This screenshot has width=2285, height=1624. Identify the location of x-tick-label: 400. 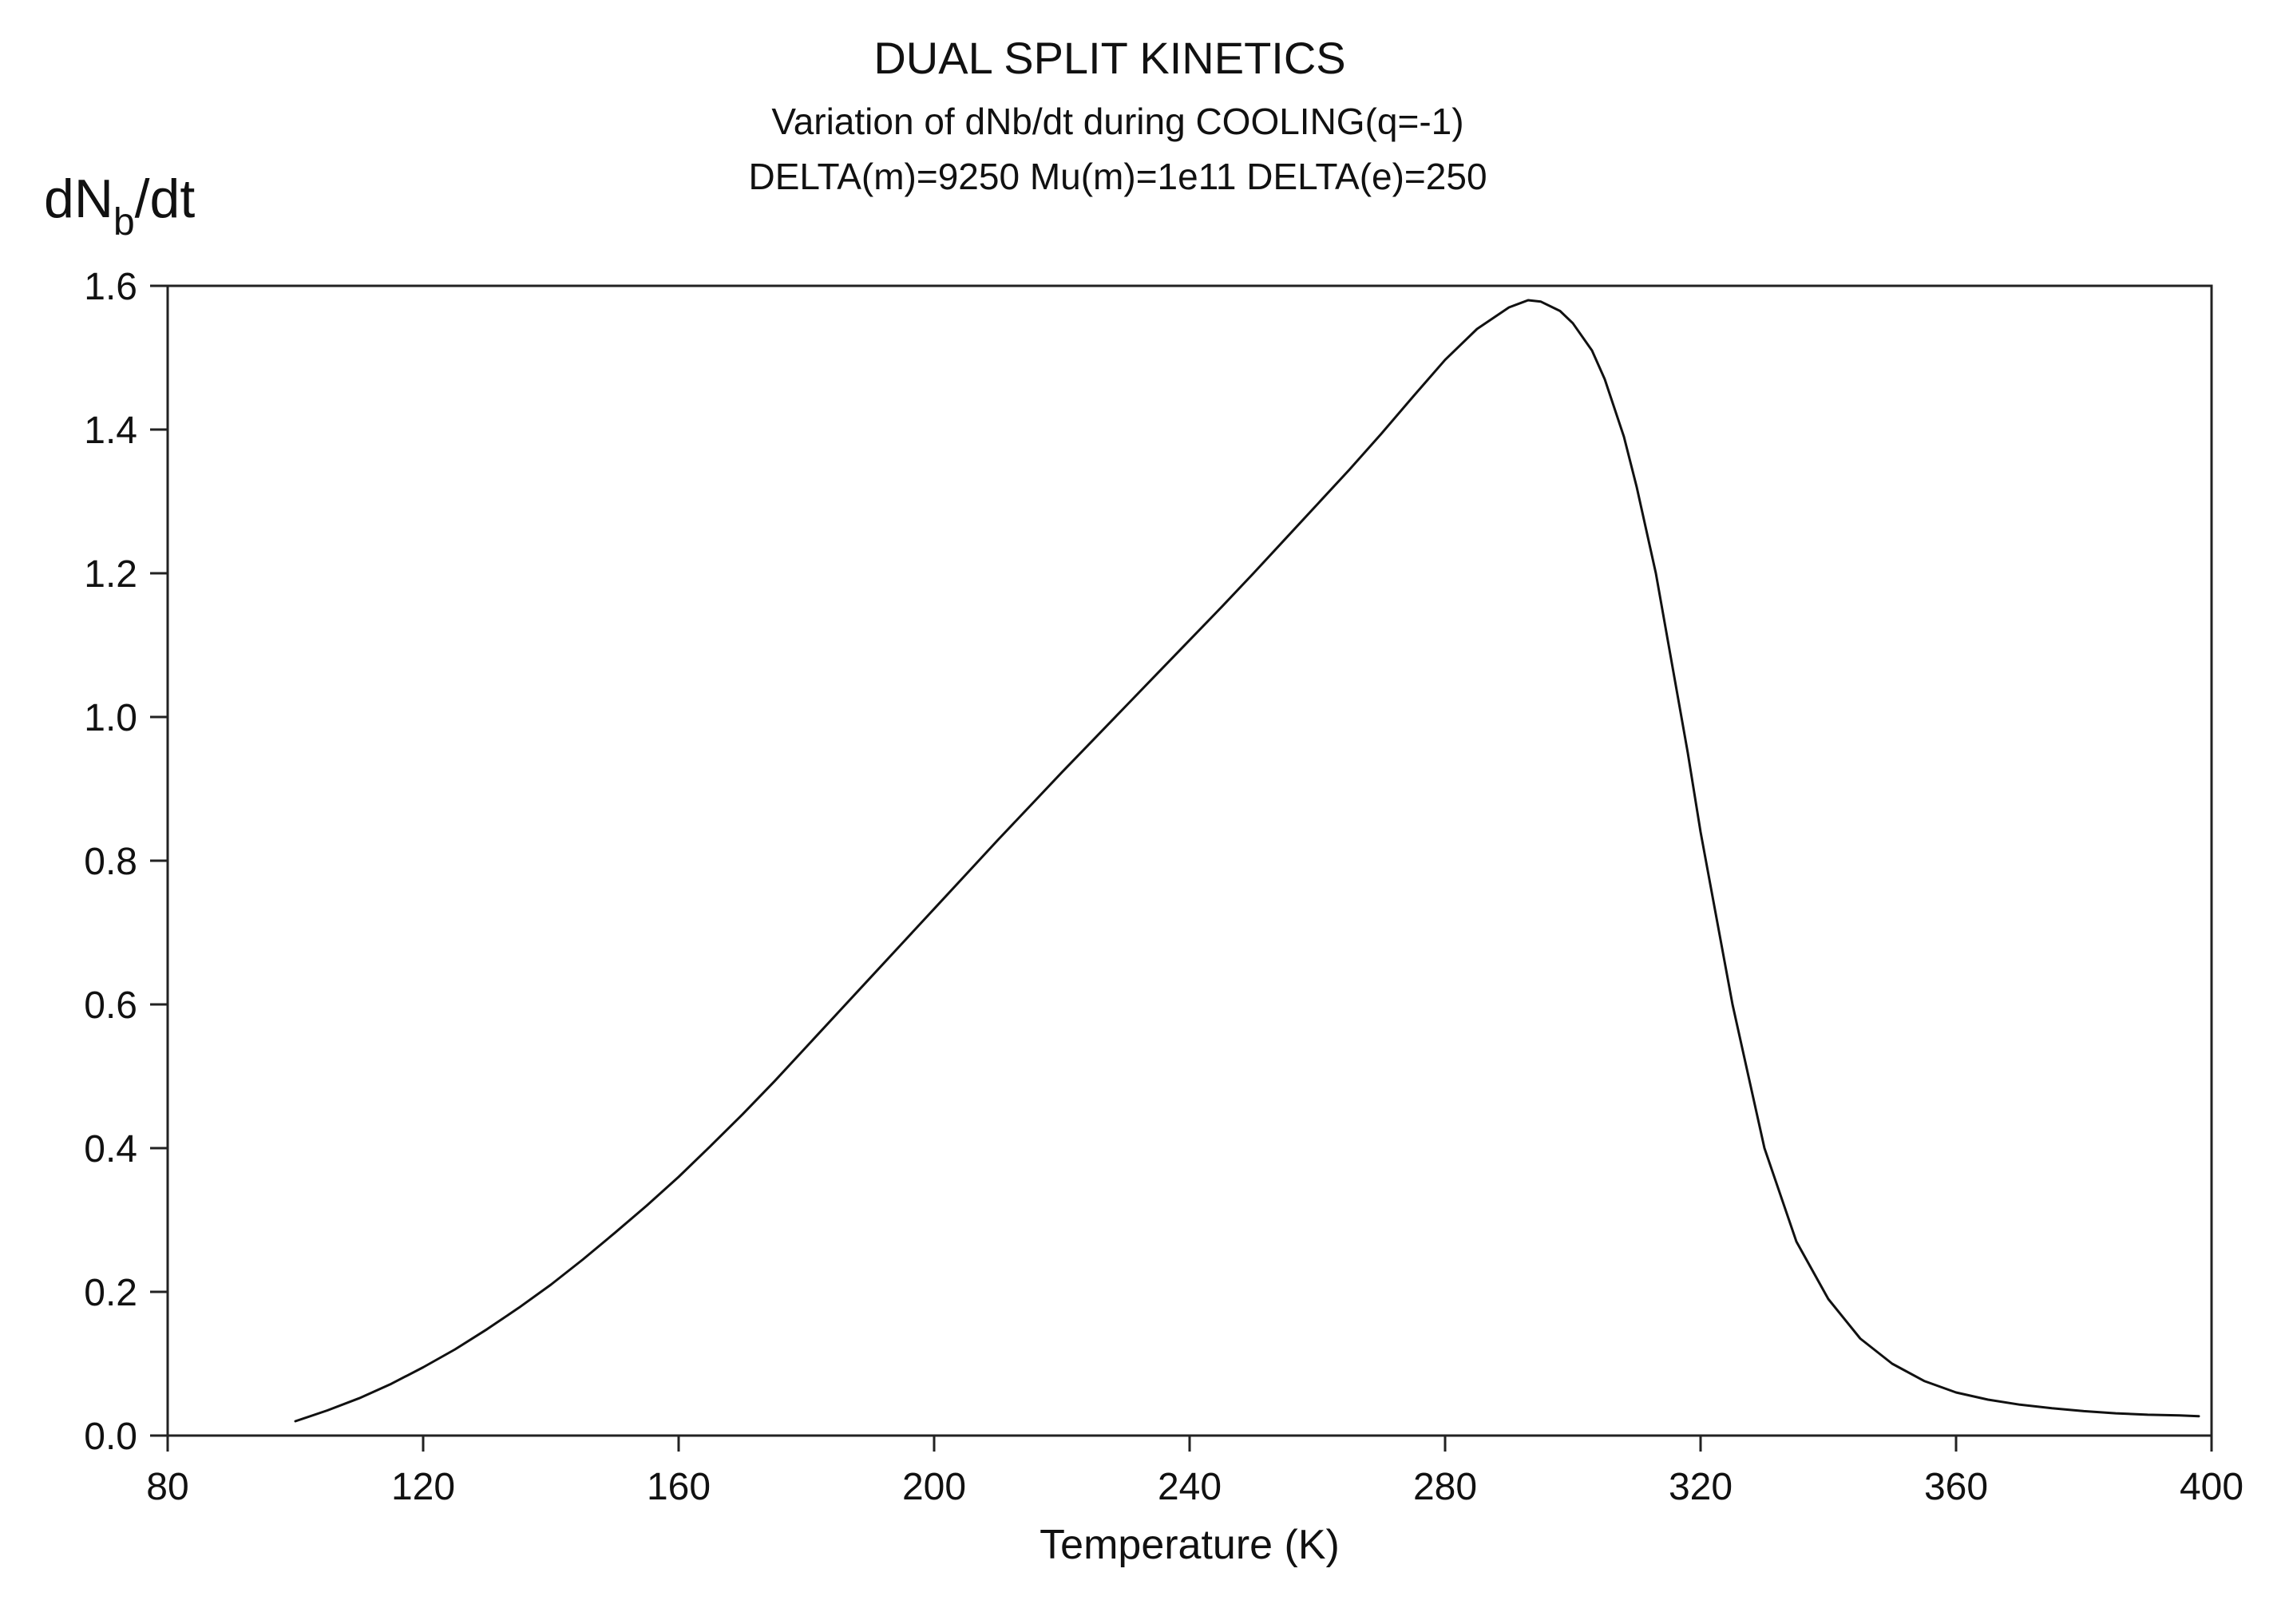
(2212, 1487).